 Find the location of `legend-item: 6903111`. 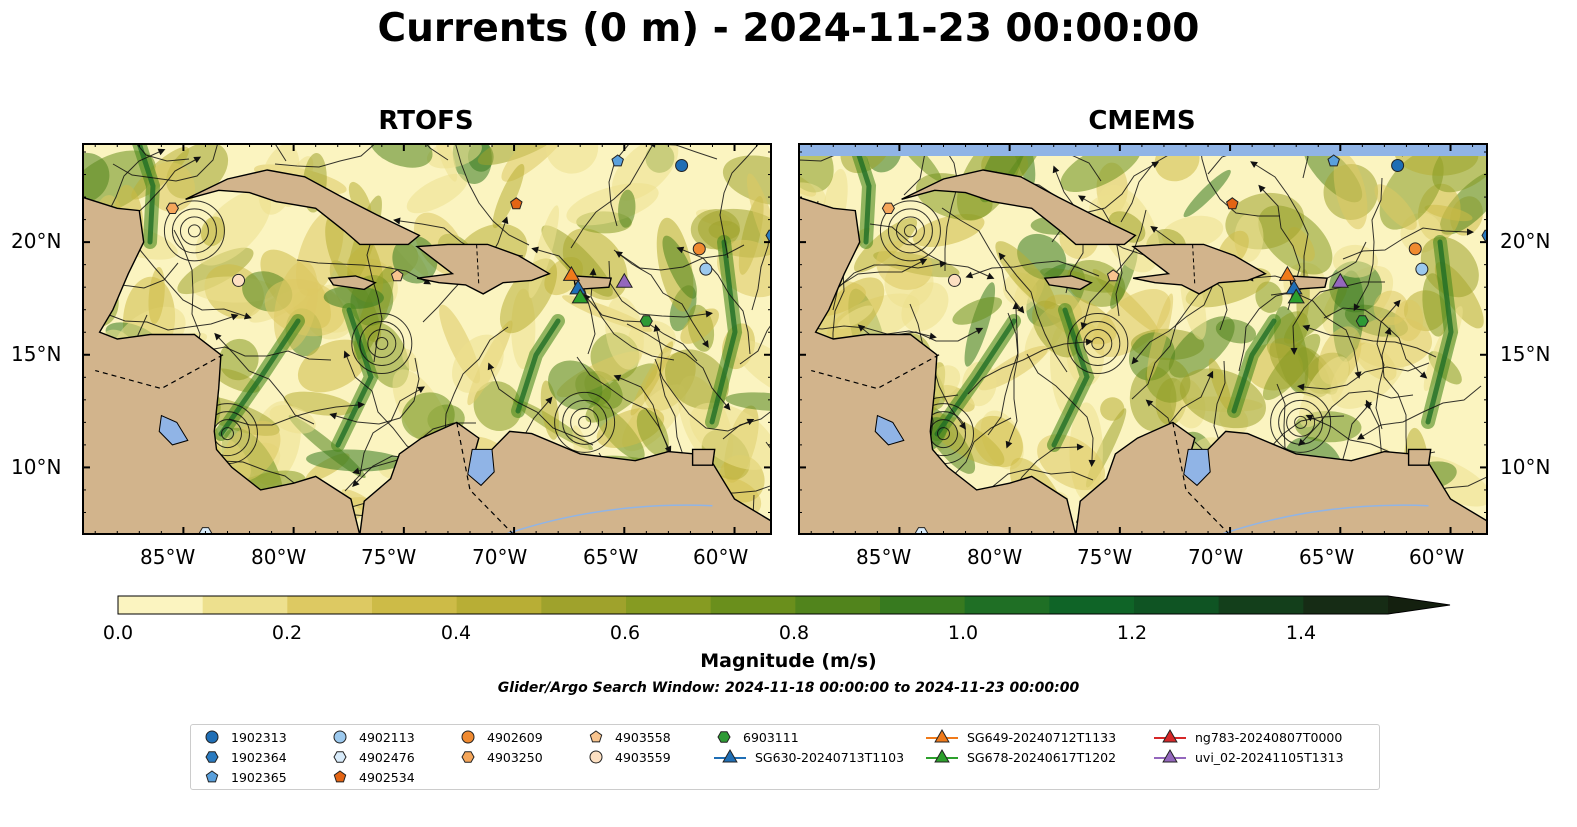

legend-item: 6903111 is located at coordinates (756, 737).